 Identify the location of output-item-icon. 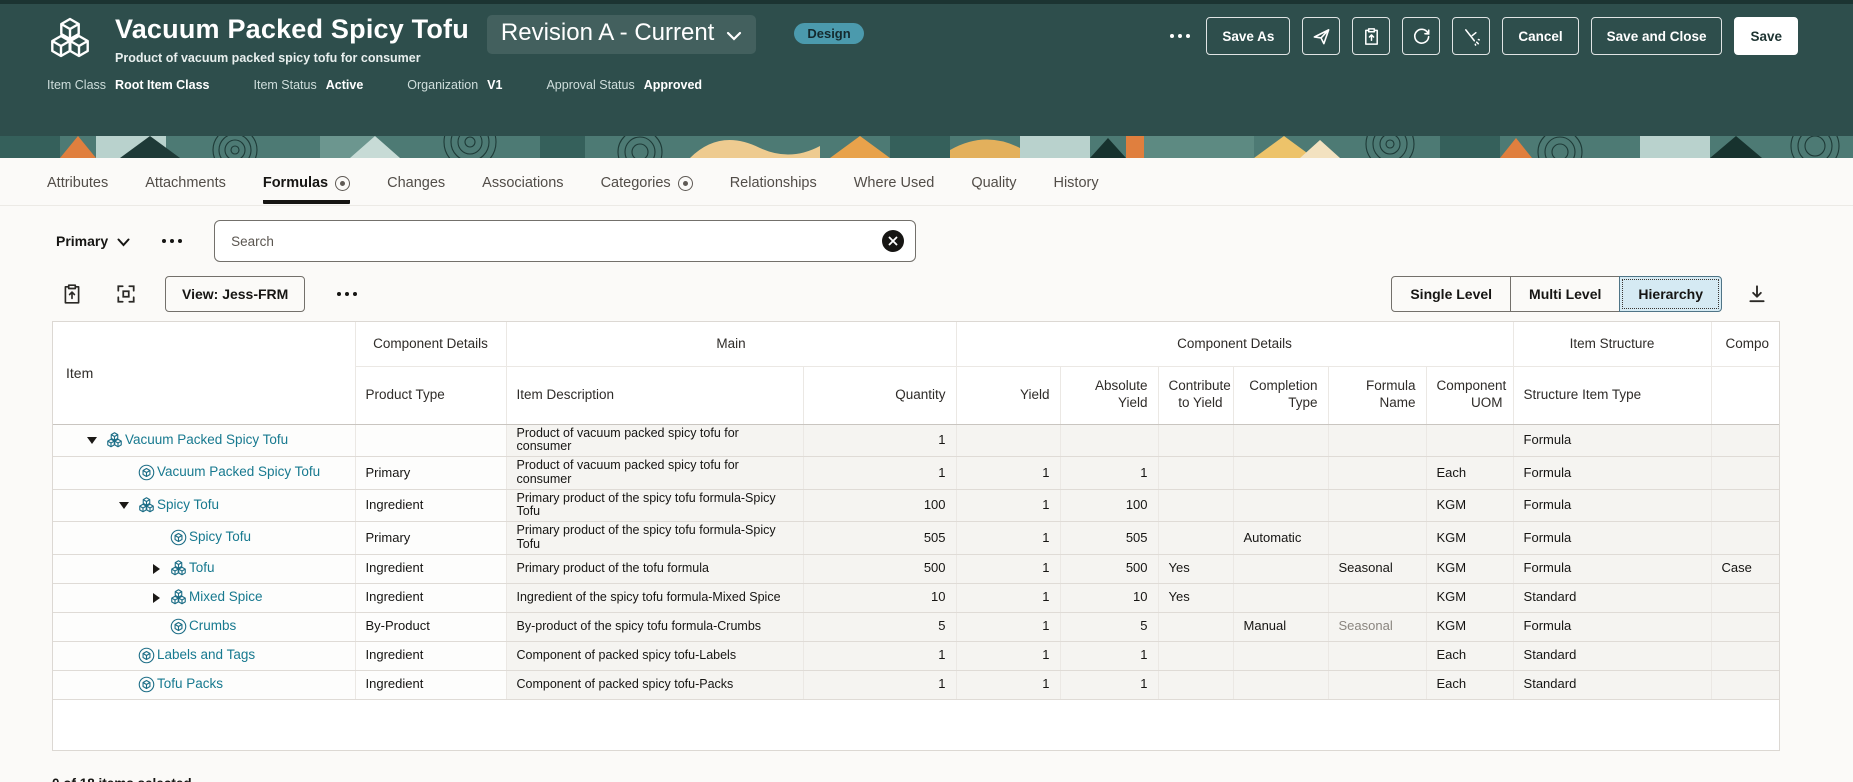
(146, 472).